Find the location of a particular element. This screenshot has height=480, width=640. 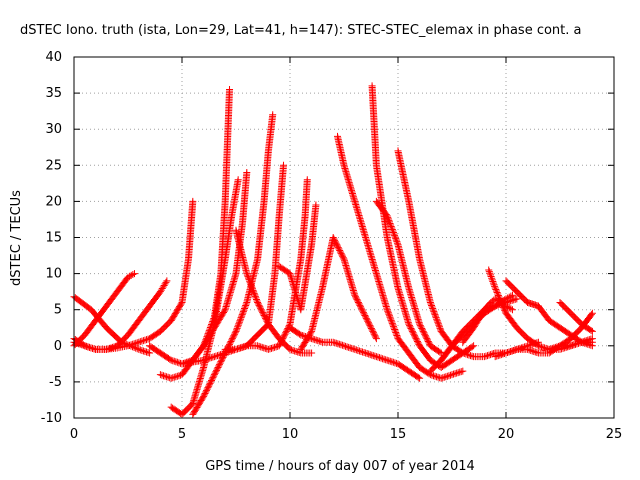

x-tick-label: 25 is located at coordinates (614, 434).